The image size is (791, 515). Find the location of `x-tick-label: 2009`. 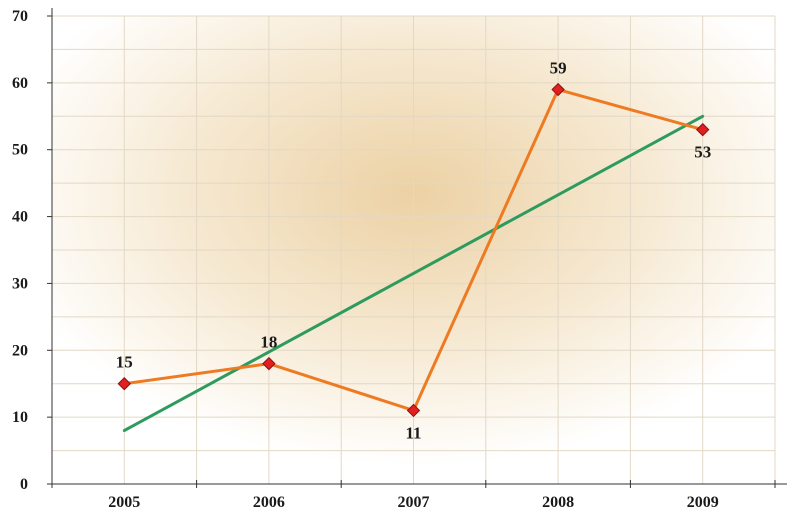

x-tick-label: 2009 is located at coordinates (703, 502).